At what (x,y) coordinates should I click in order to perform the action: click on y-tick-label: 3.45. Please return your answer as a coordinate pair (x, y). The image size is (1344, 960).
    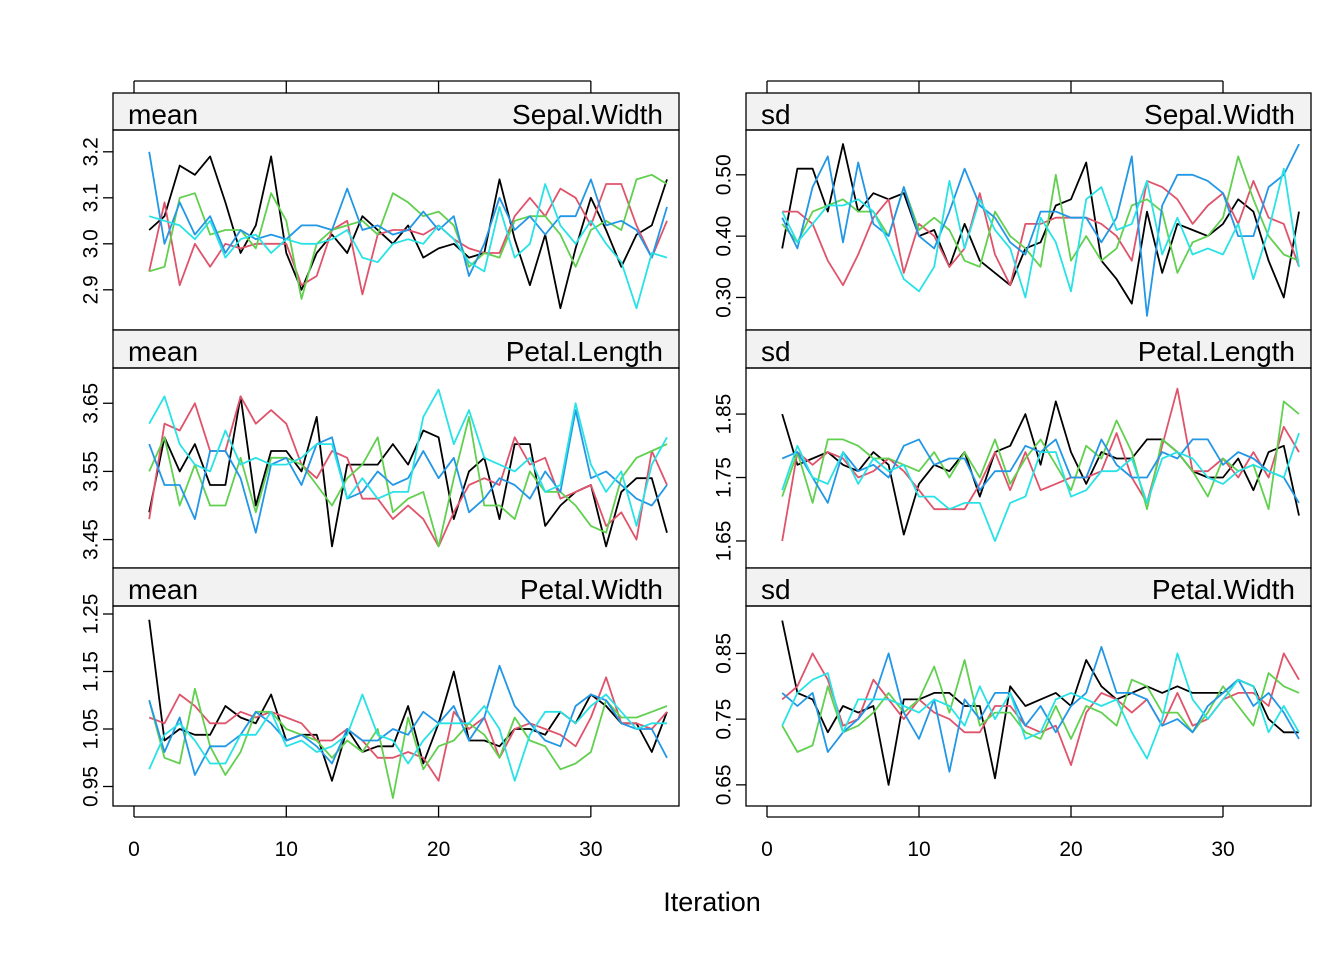
    Looking at the image, I should click on (91, 539).